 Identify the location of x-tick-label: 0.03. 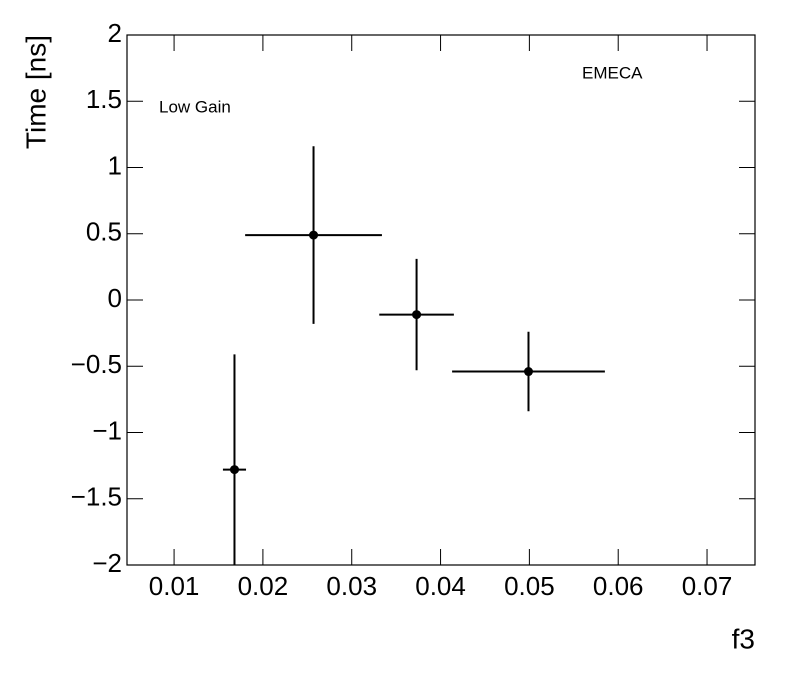
(351, 586).